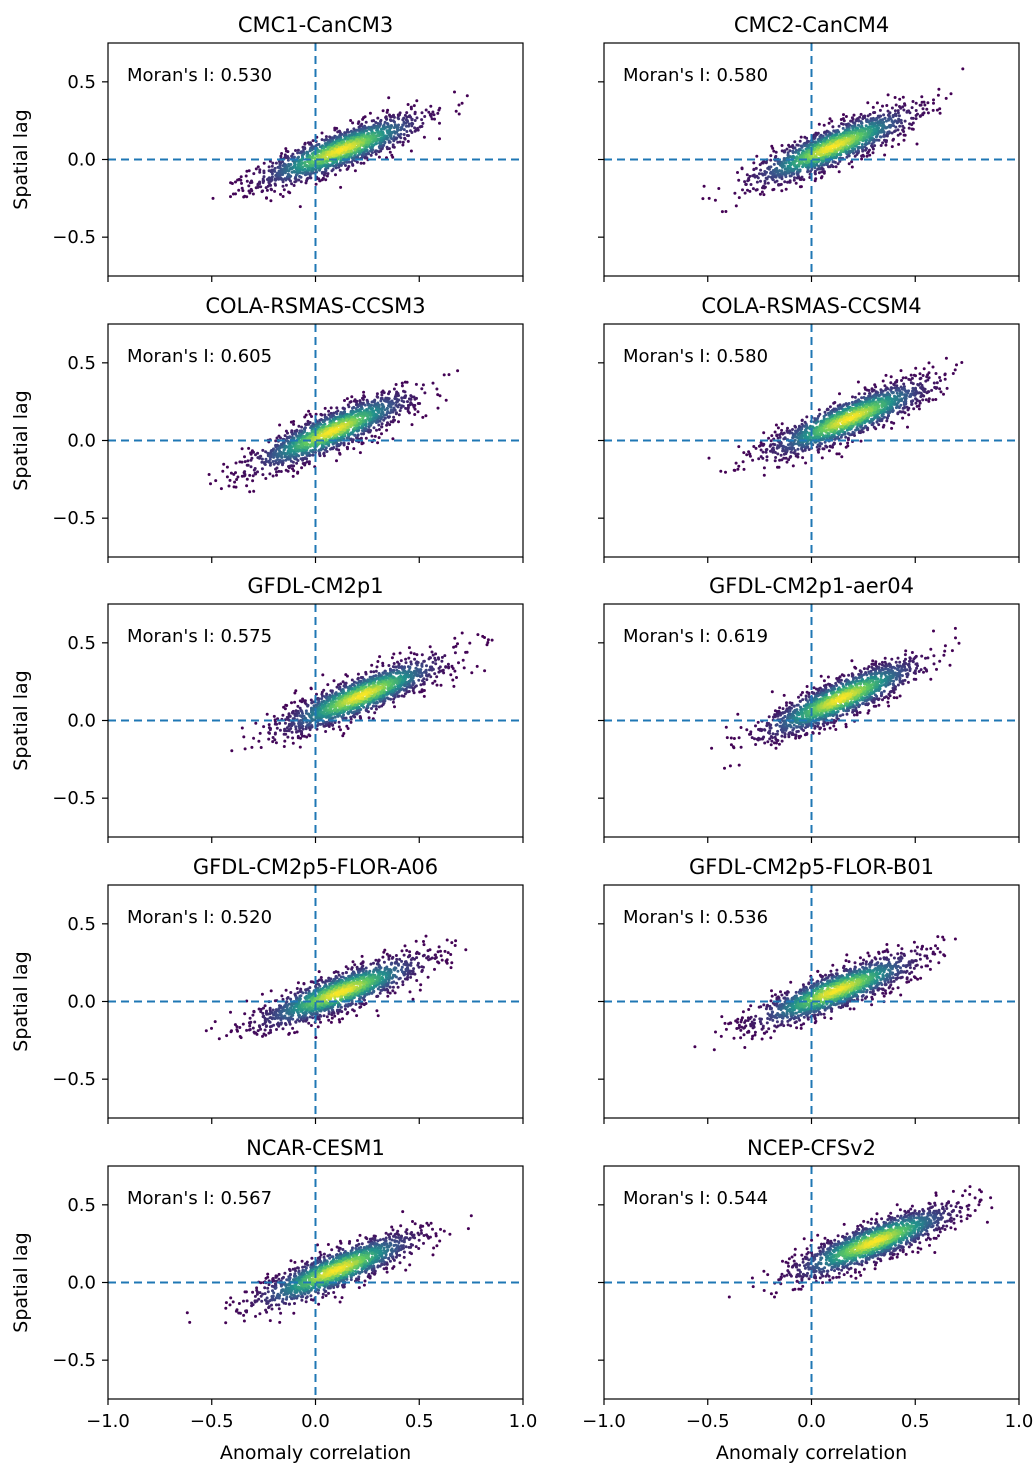 This screenshot has height=1467, width=1035. What do you see at coordinates (74, 518) in the screenshot?
I see `y-tick-label: −0.5` at bounding box center [74, 518].